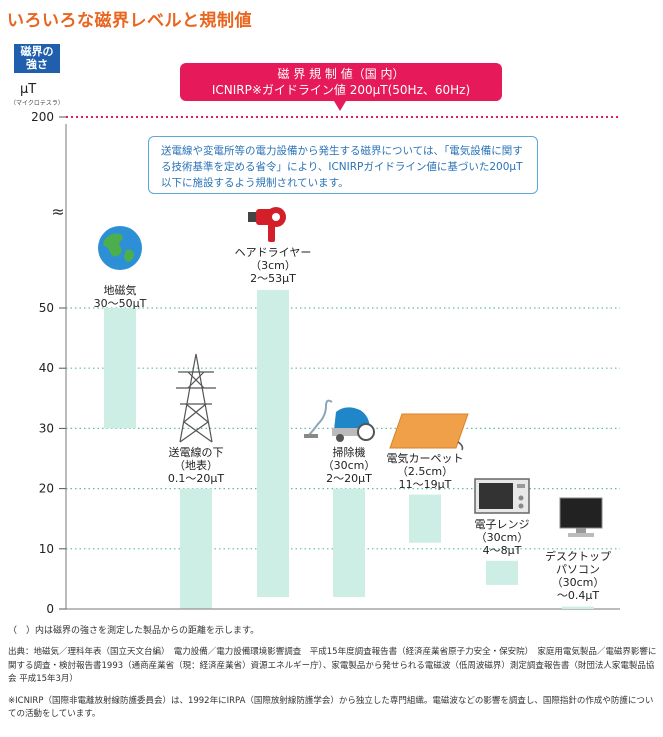 Image resolution: width=663 pixels, height=737 pixels. What do you see at coordinates (57, 211) in the screenshot?
I see `axis-break-symbol: ≈` at bounding box center [57, 211].